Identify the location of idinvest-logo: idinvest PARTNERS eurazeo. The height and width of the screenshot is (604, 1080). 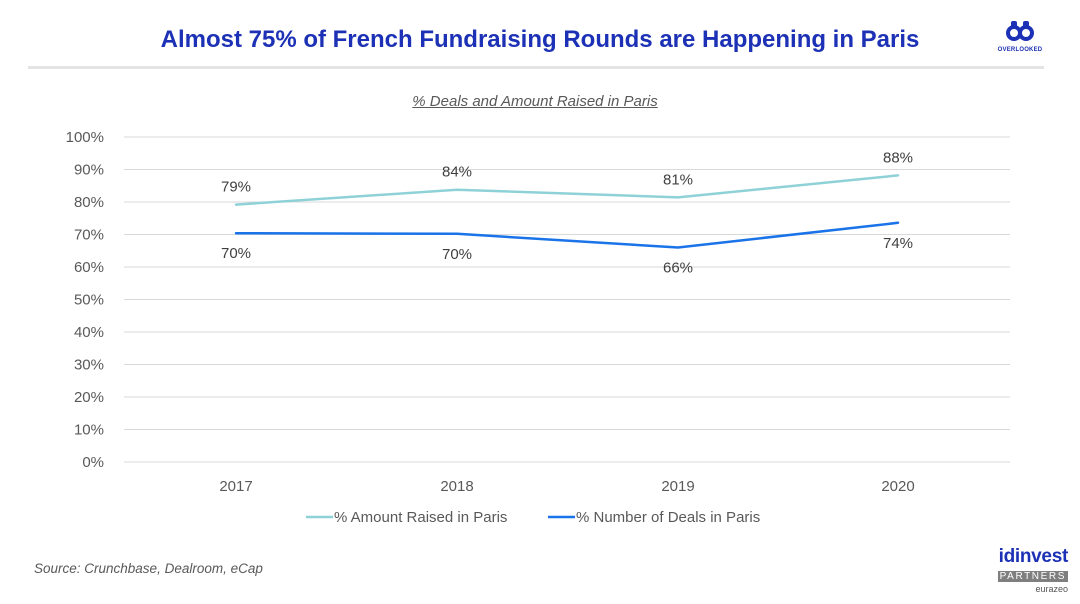
(1031, 570).